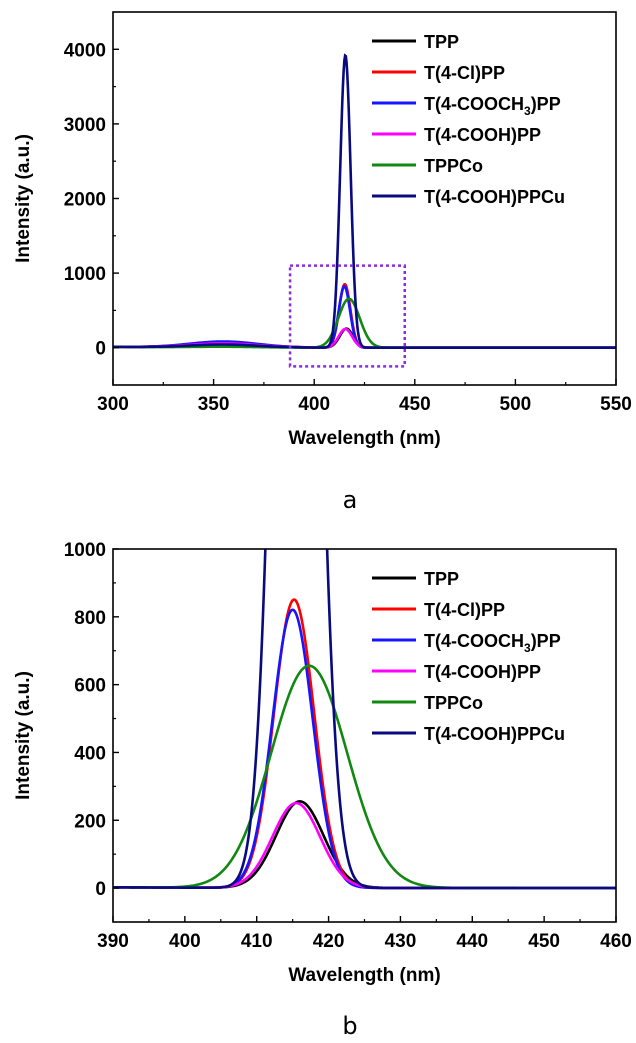  Describe the element at coordinates (113, 941) in the screenshot. I see `x-tick-label: 390` at that location.